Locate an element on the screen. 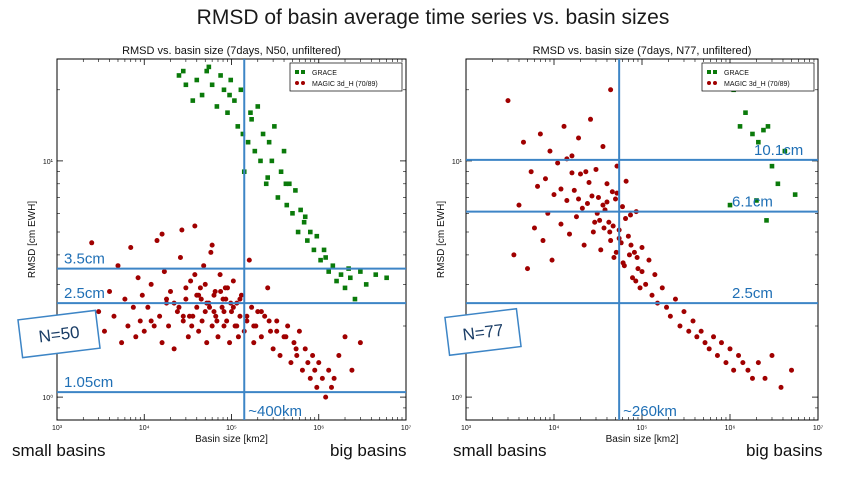  x-tick-label: 10⁶ is located at coordinates (318, 428).